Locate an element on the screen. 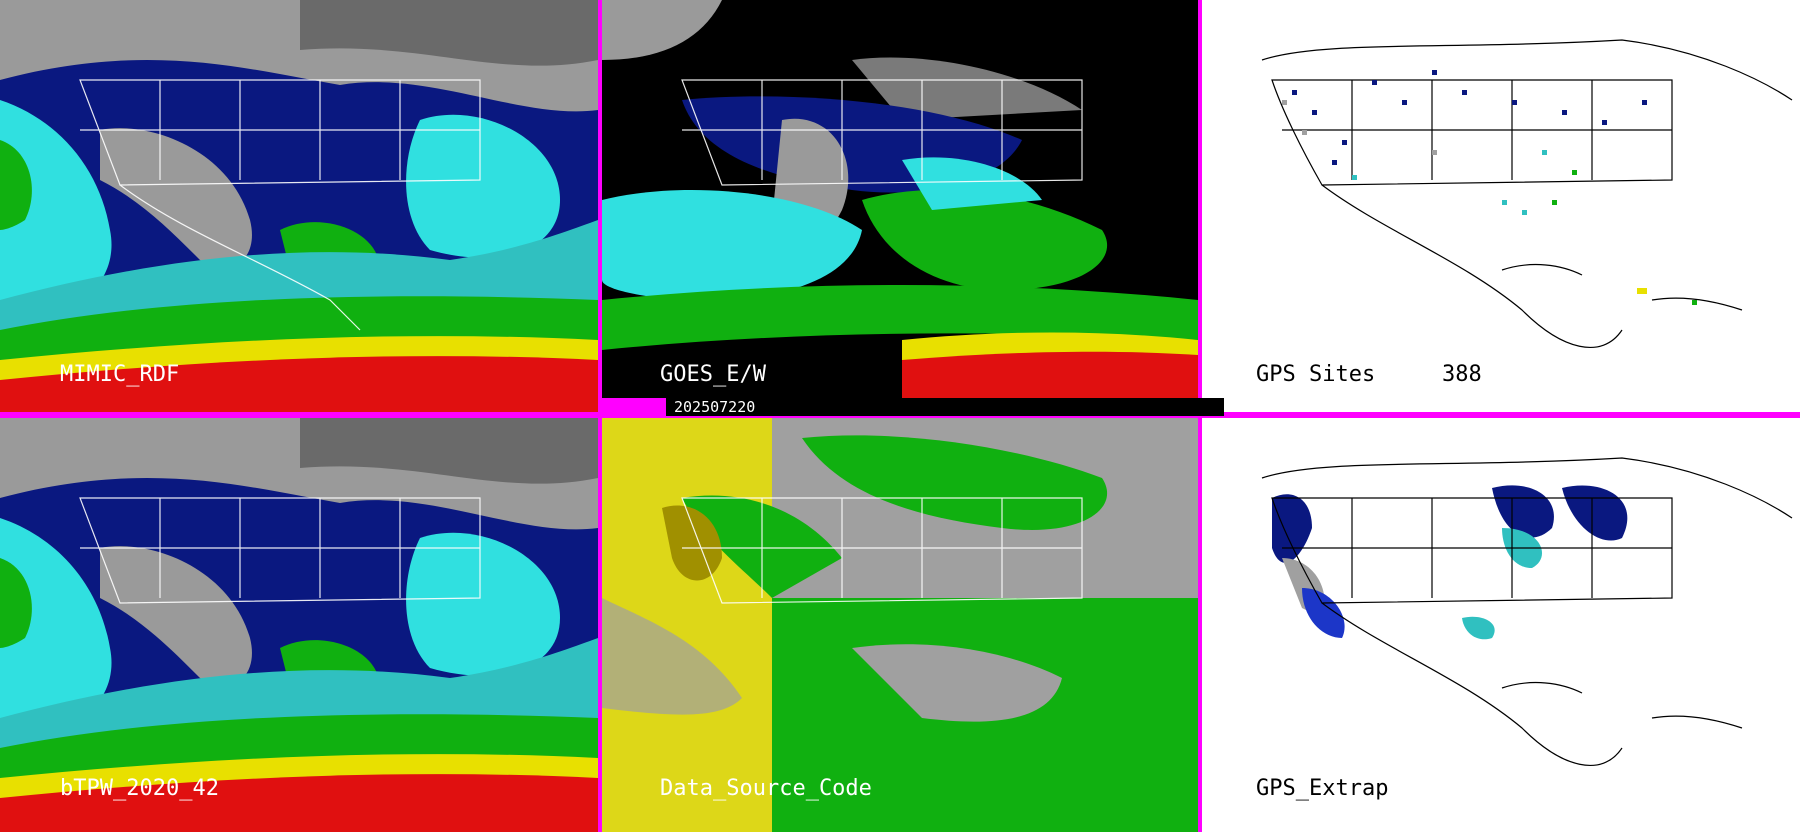 Image resolution: width=1800 pixels, height=832 pixels. gps-extrap-map is located at coordinates (1527, 611).